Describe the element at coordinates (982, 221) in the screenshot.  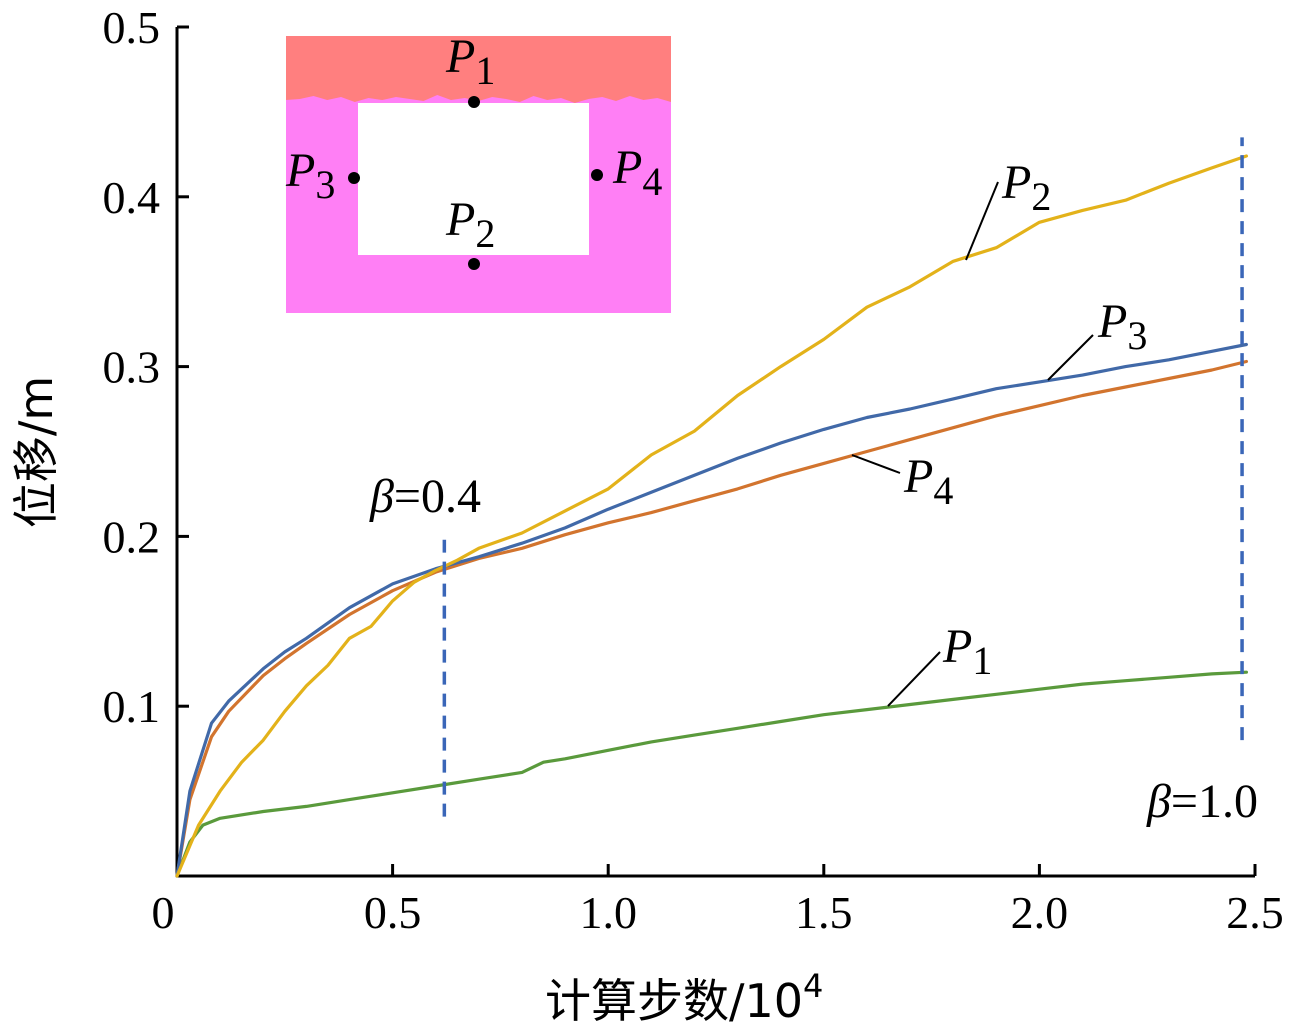
I see `leader-p2` at that location.